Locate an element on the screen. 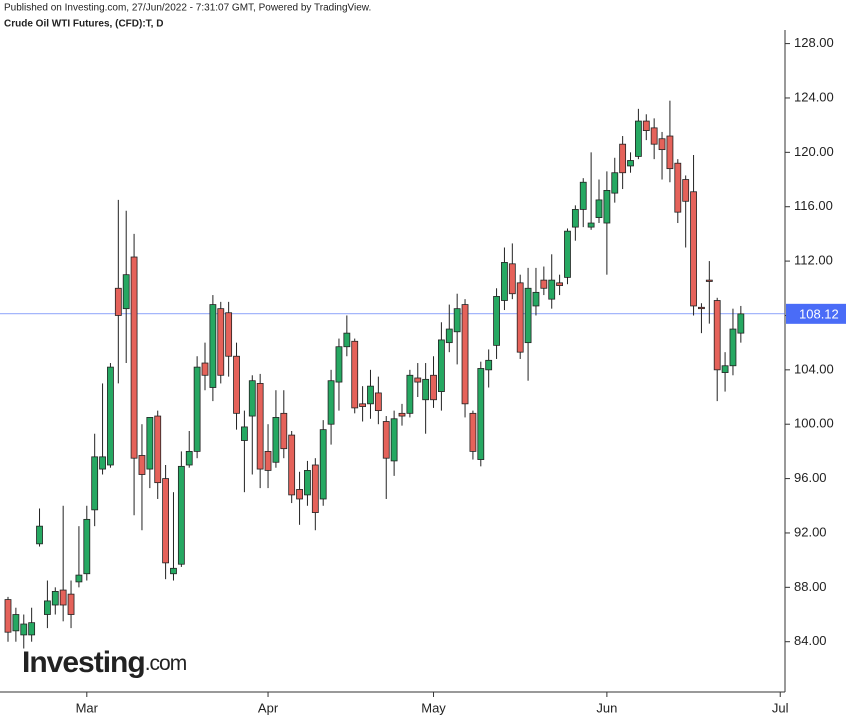 Image resolution: width=849 pixels, height=719 pixels. logo: Investing.com is located at coordinates (104, 662).